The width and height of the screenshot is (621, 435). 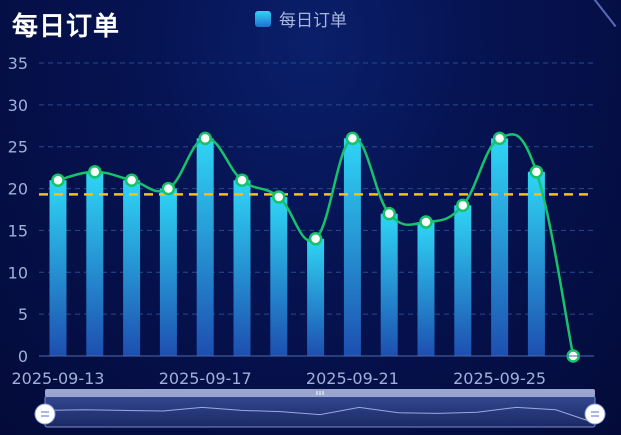 I want to click on y-tick-label: 35, so click(x=18, y=63).